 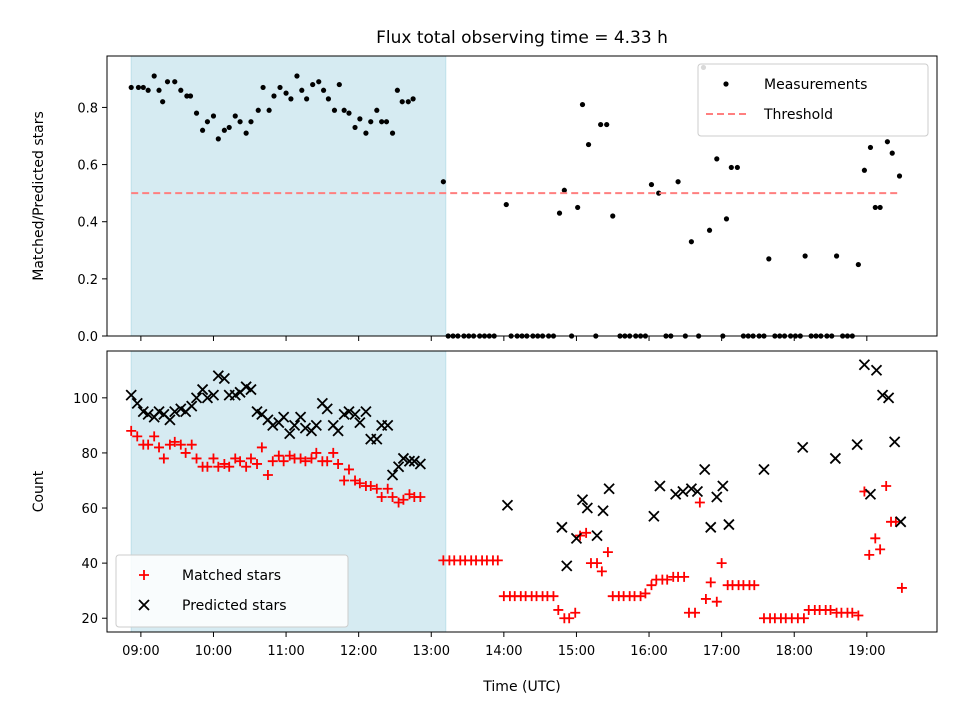 I want to click on x-tick-label: 18:00, so click(x=793, y=651).